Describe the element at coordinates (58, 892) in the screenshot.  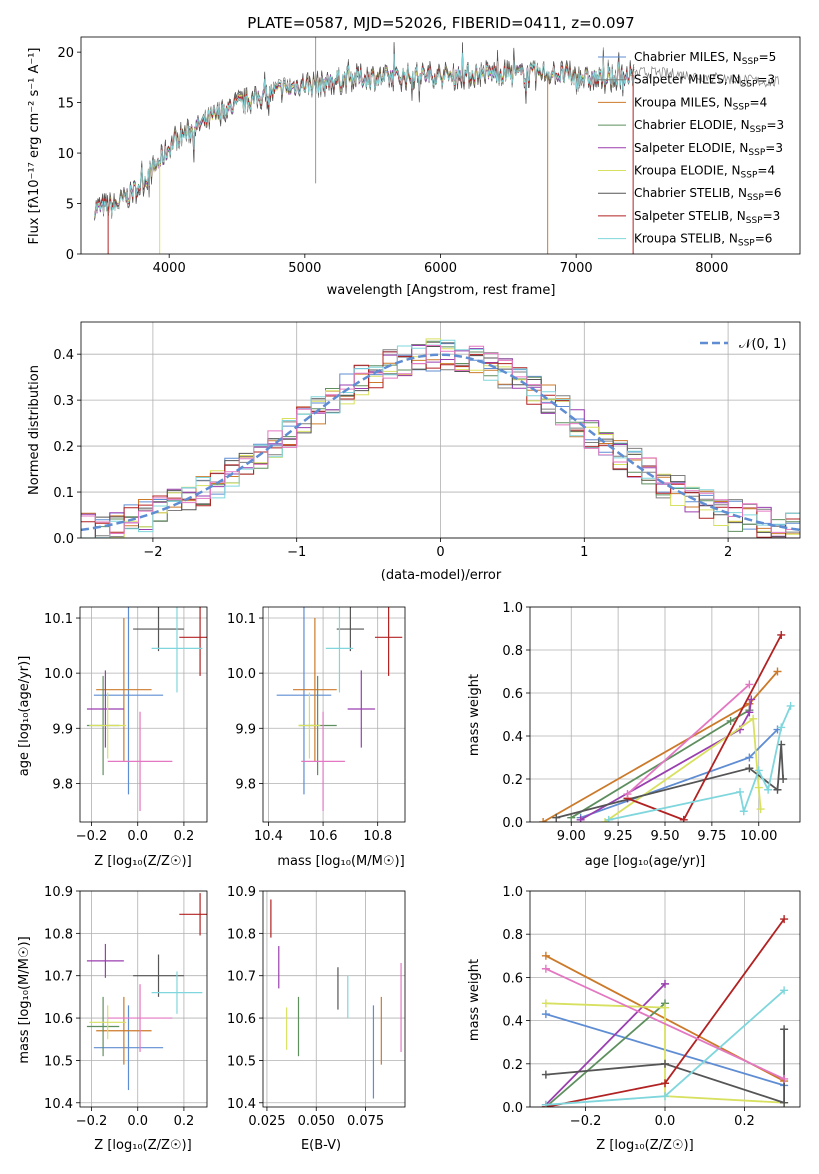
I see `y-tick-label: 10.9` at that location.